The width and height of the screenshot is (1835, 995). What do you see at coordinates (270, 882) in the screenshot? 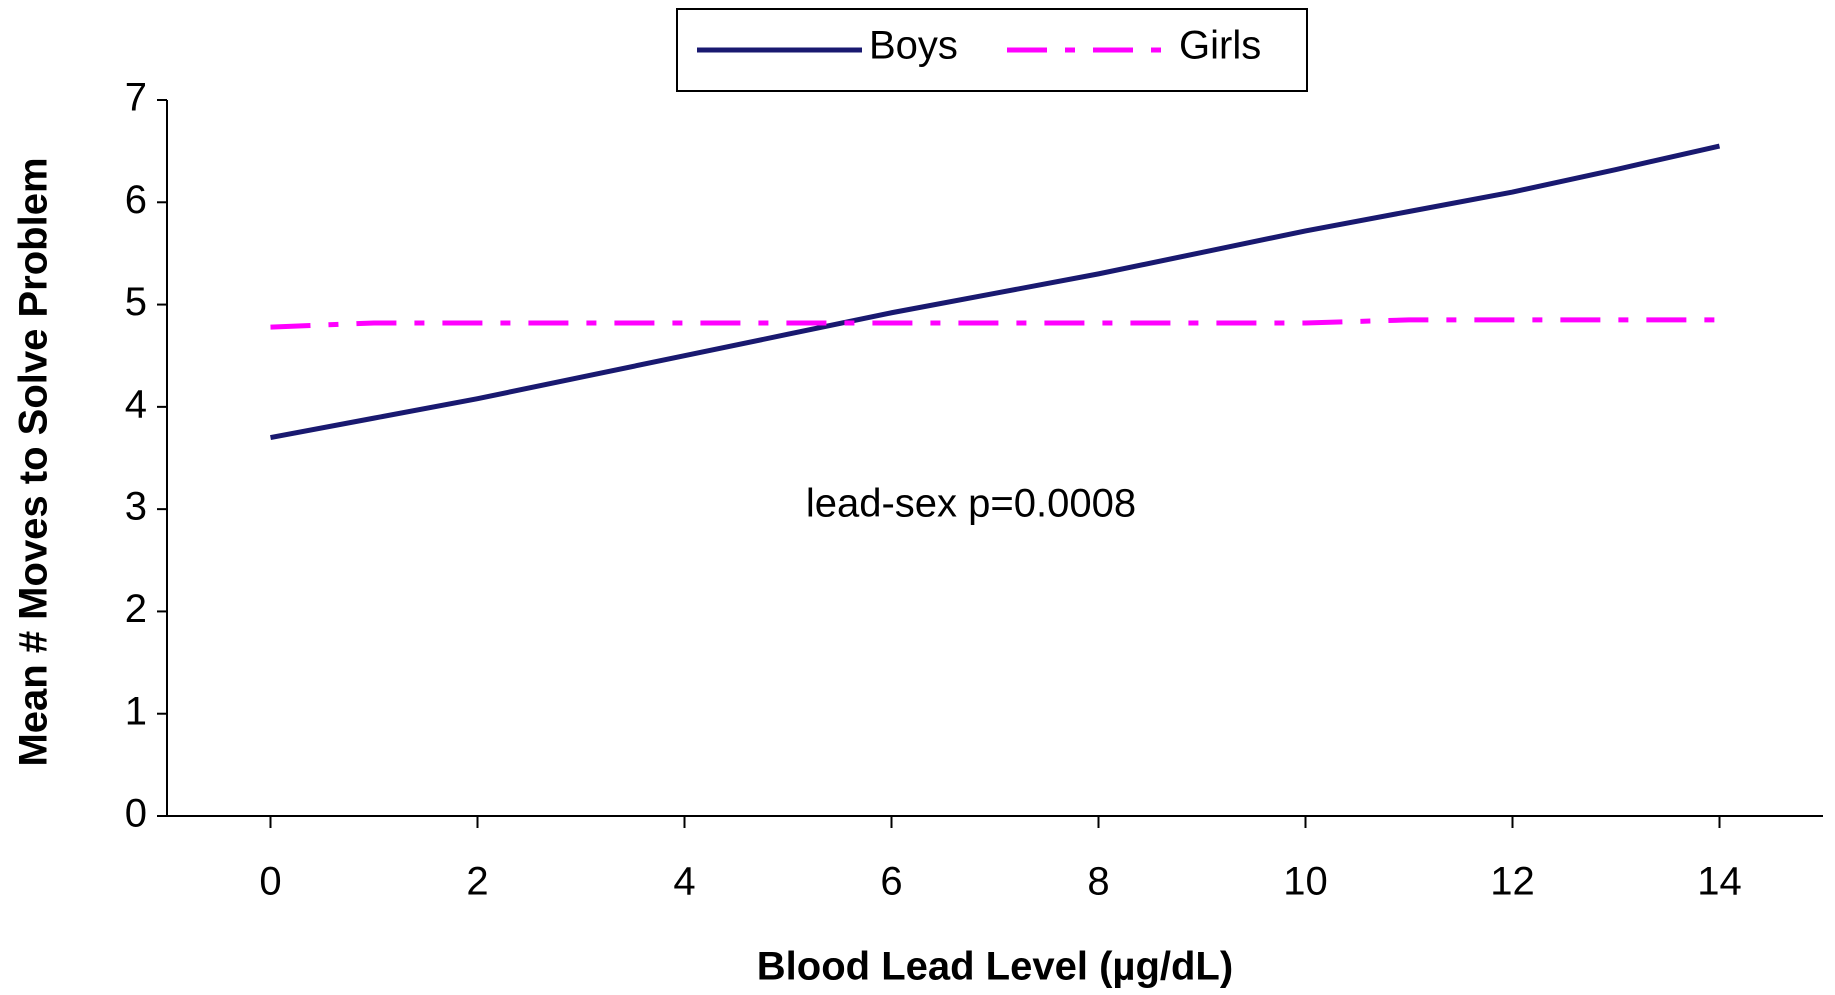
I see `x-tick-label: 0` at bounding box center [270, 882].